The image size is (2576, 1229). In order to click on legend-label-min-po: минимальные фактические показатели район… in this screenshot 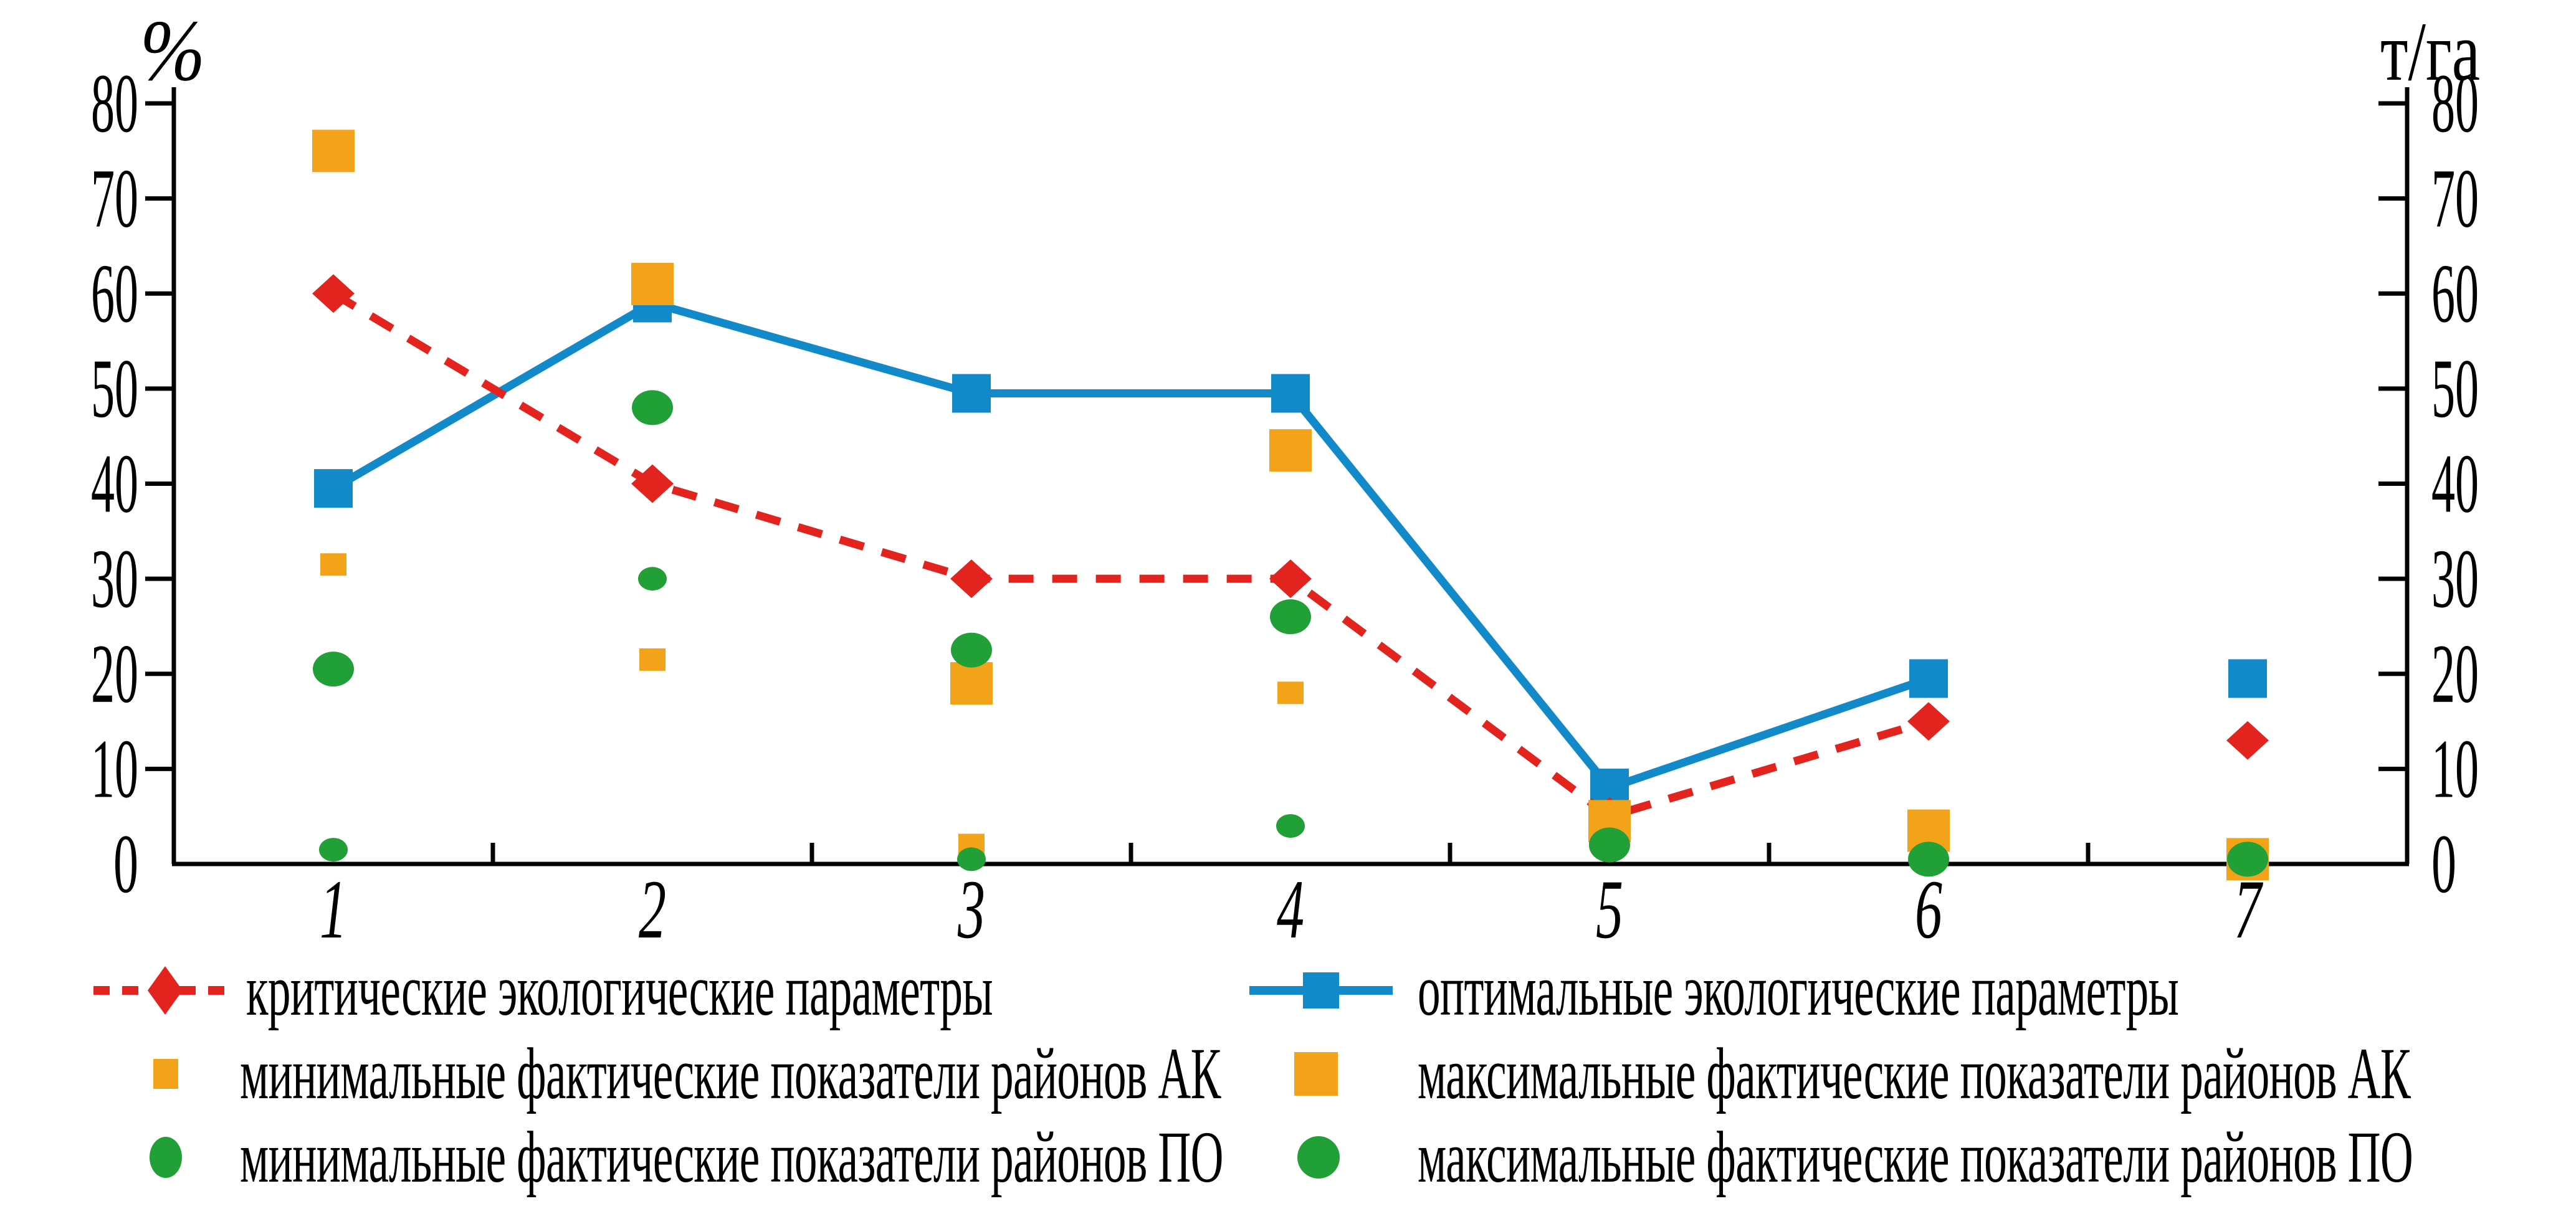, I will do `click(731, 1157)`.